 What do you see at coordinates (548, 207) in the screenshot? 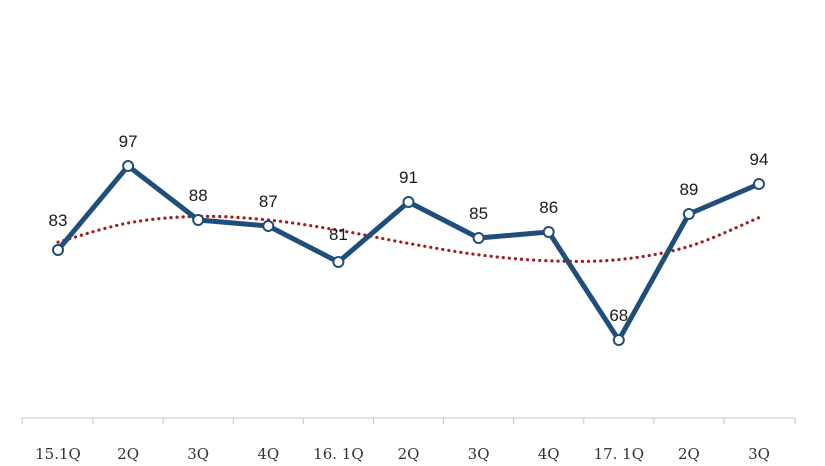
I see `data-label: 86` at bounding box center [548, 207].